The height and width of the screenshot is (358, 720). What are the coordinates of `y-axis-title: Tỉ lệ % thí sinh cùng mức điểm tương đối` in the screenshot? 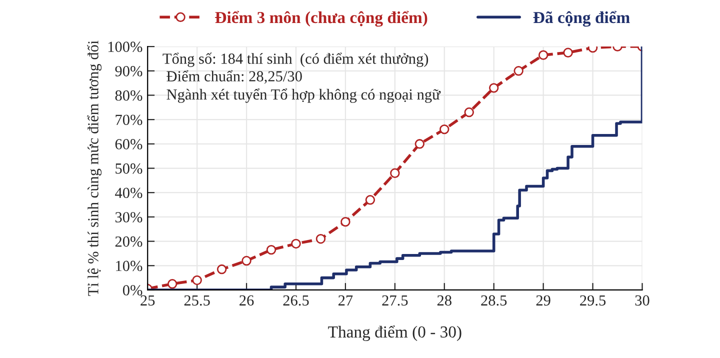 It's located at (94, 168).